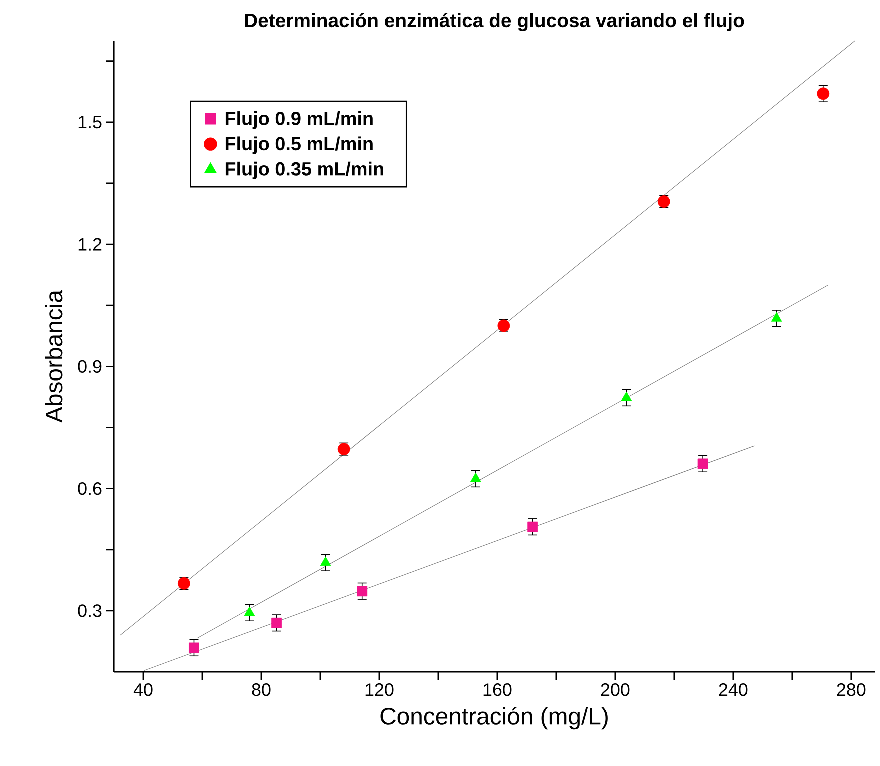 The width and height of the screenshot is (880, 766). I want to click on y-tick-label: 1.2, so click(90, 244).